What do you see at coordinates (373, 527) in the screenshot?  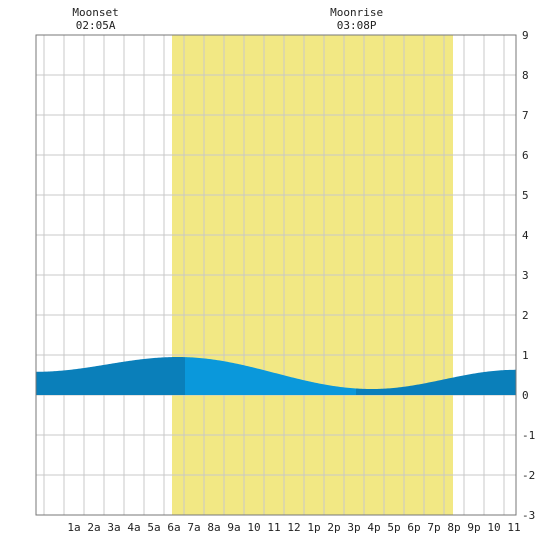 I see `x-tick-label: 4p` at bounding box center [373, 527].